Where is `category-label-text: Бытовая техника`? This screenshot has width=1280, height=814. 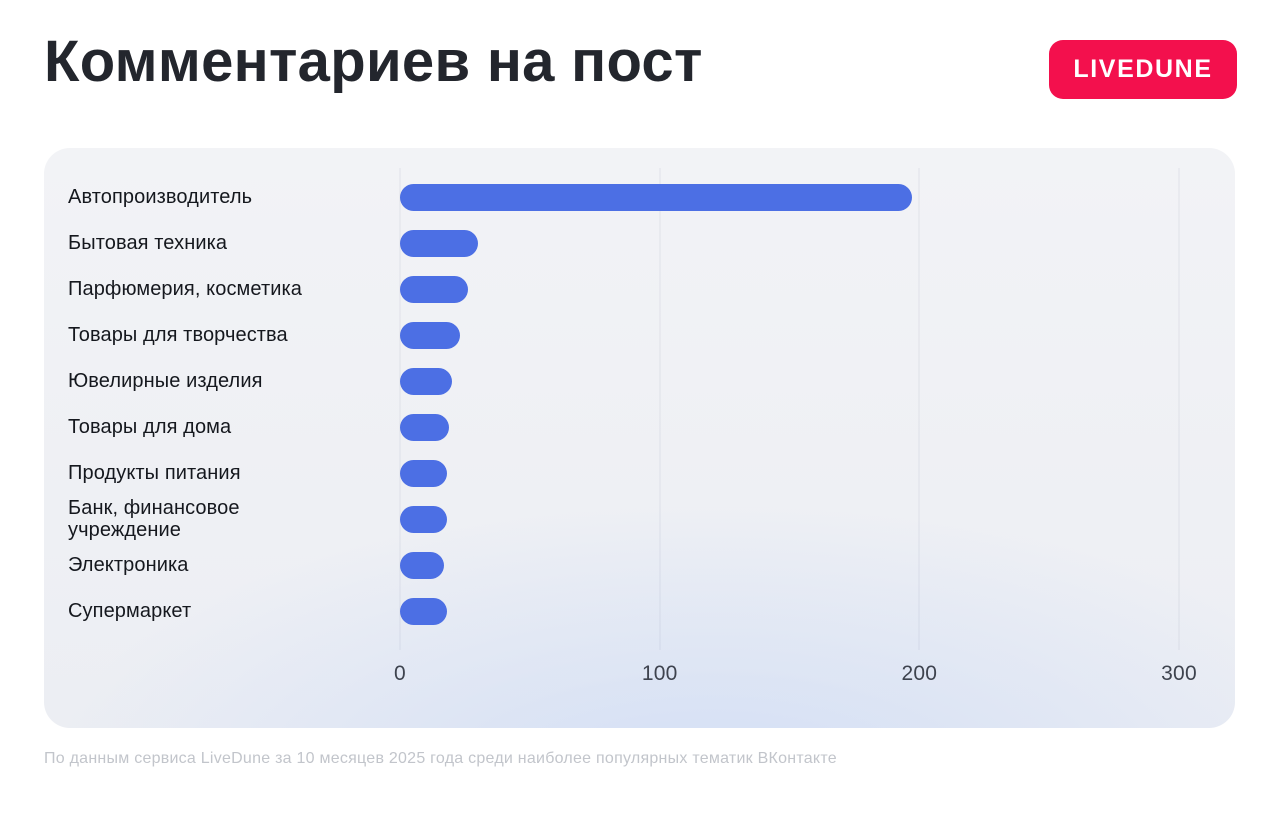
category-label-text: Бытовая техника is located at coordinates (148, 242).